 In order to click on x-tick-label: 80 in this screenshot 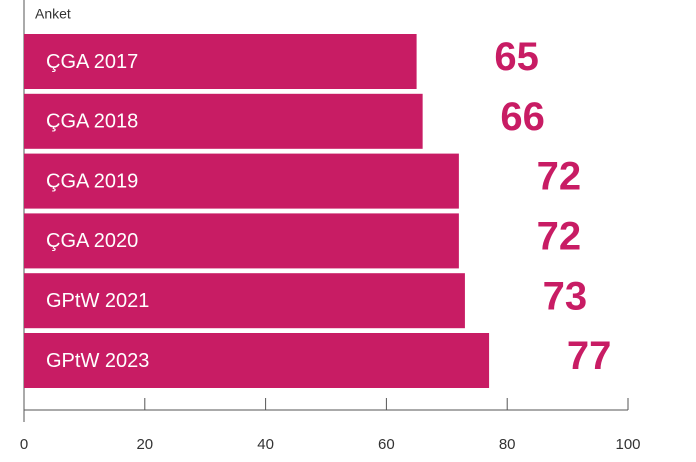, I will do `click(507, 444)`.